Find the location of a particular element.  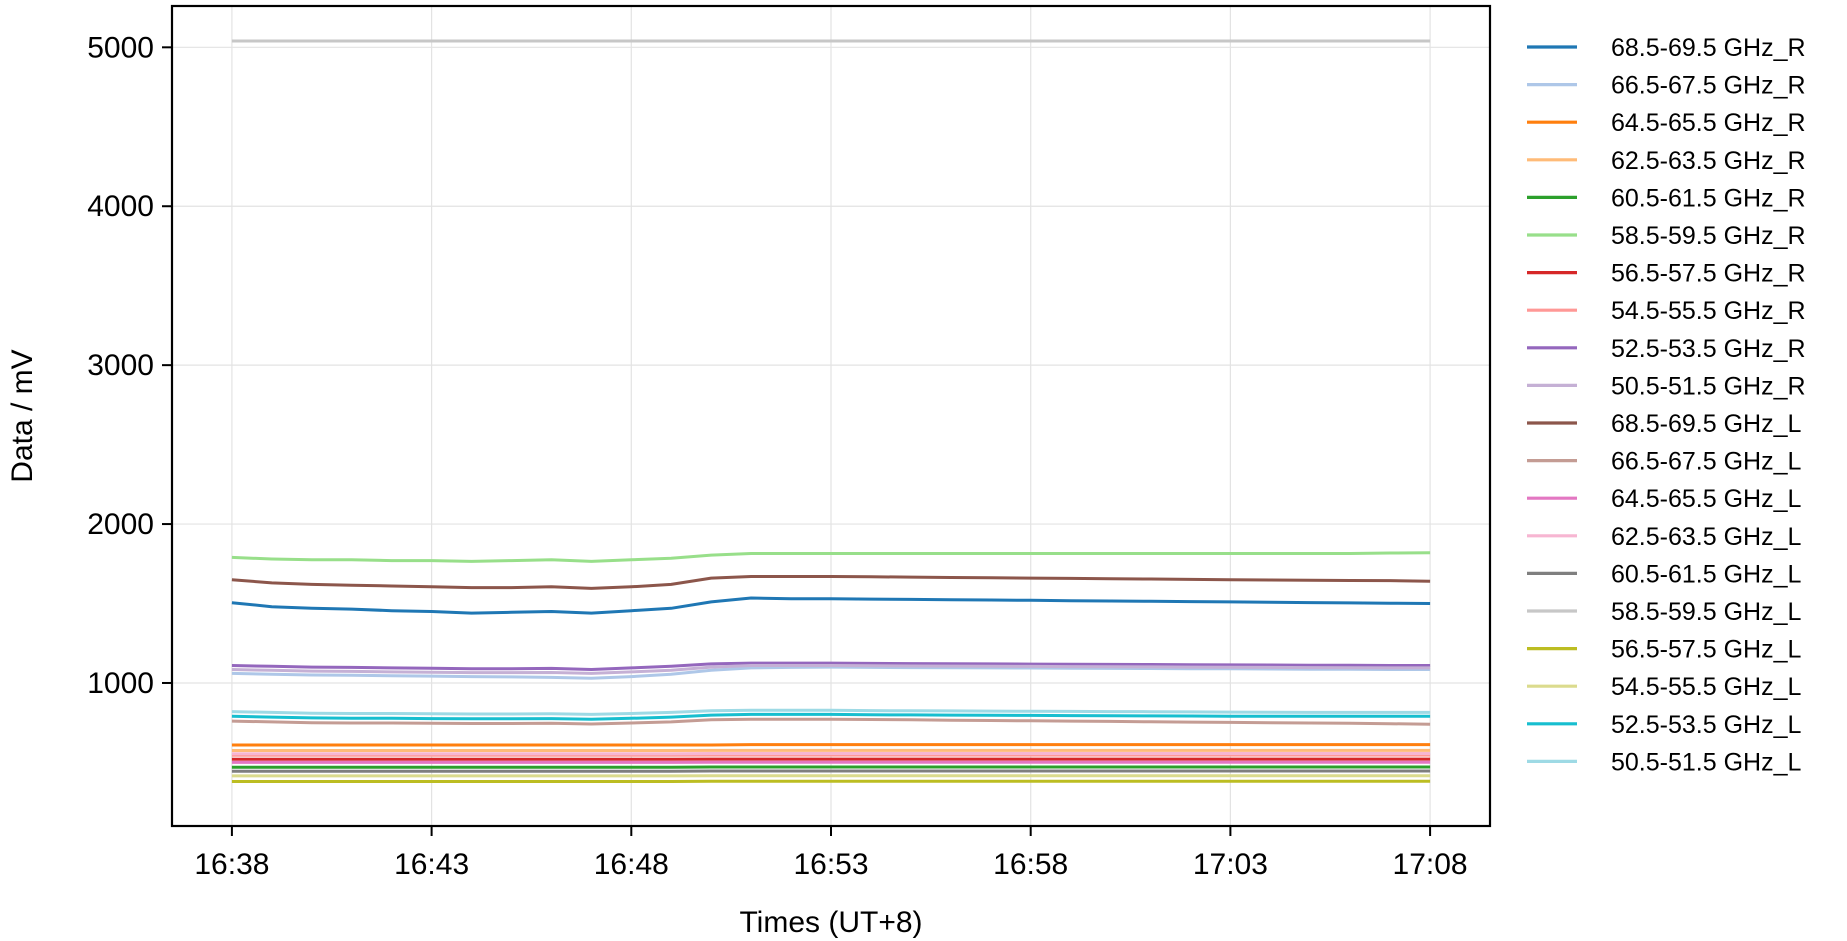

legend-label: 50.5-51.5 GHz_L is located at coordinates (1706, 762).